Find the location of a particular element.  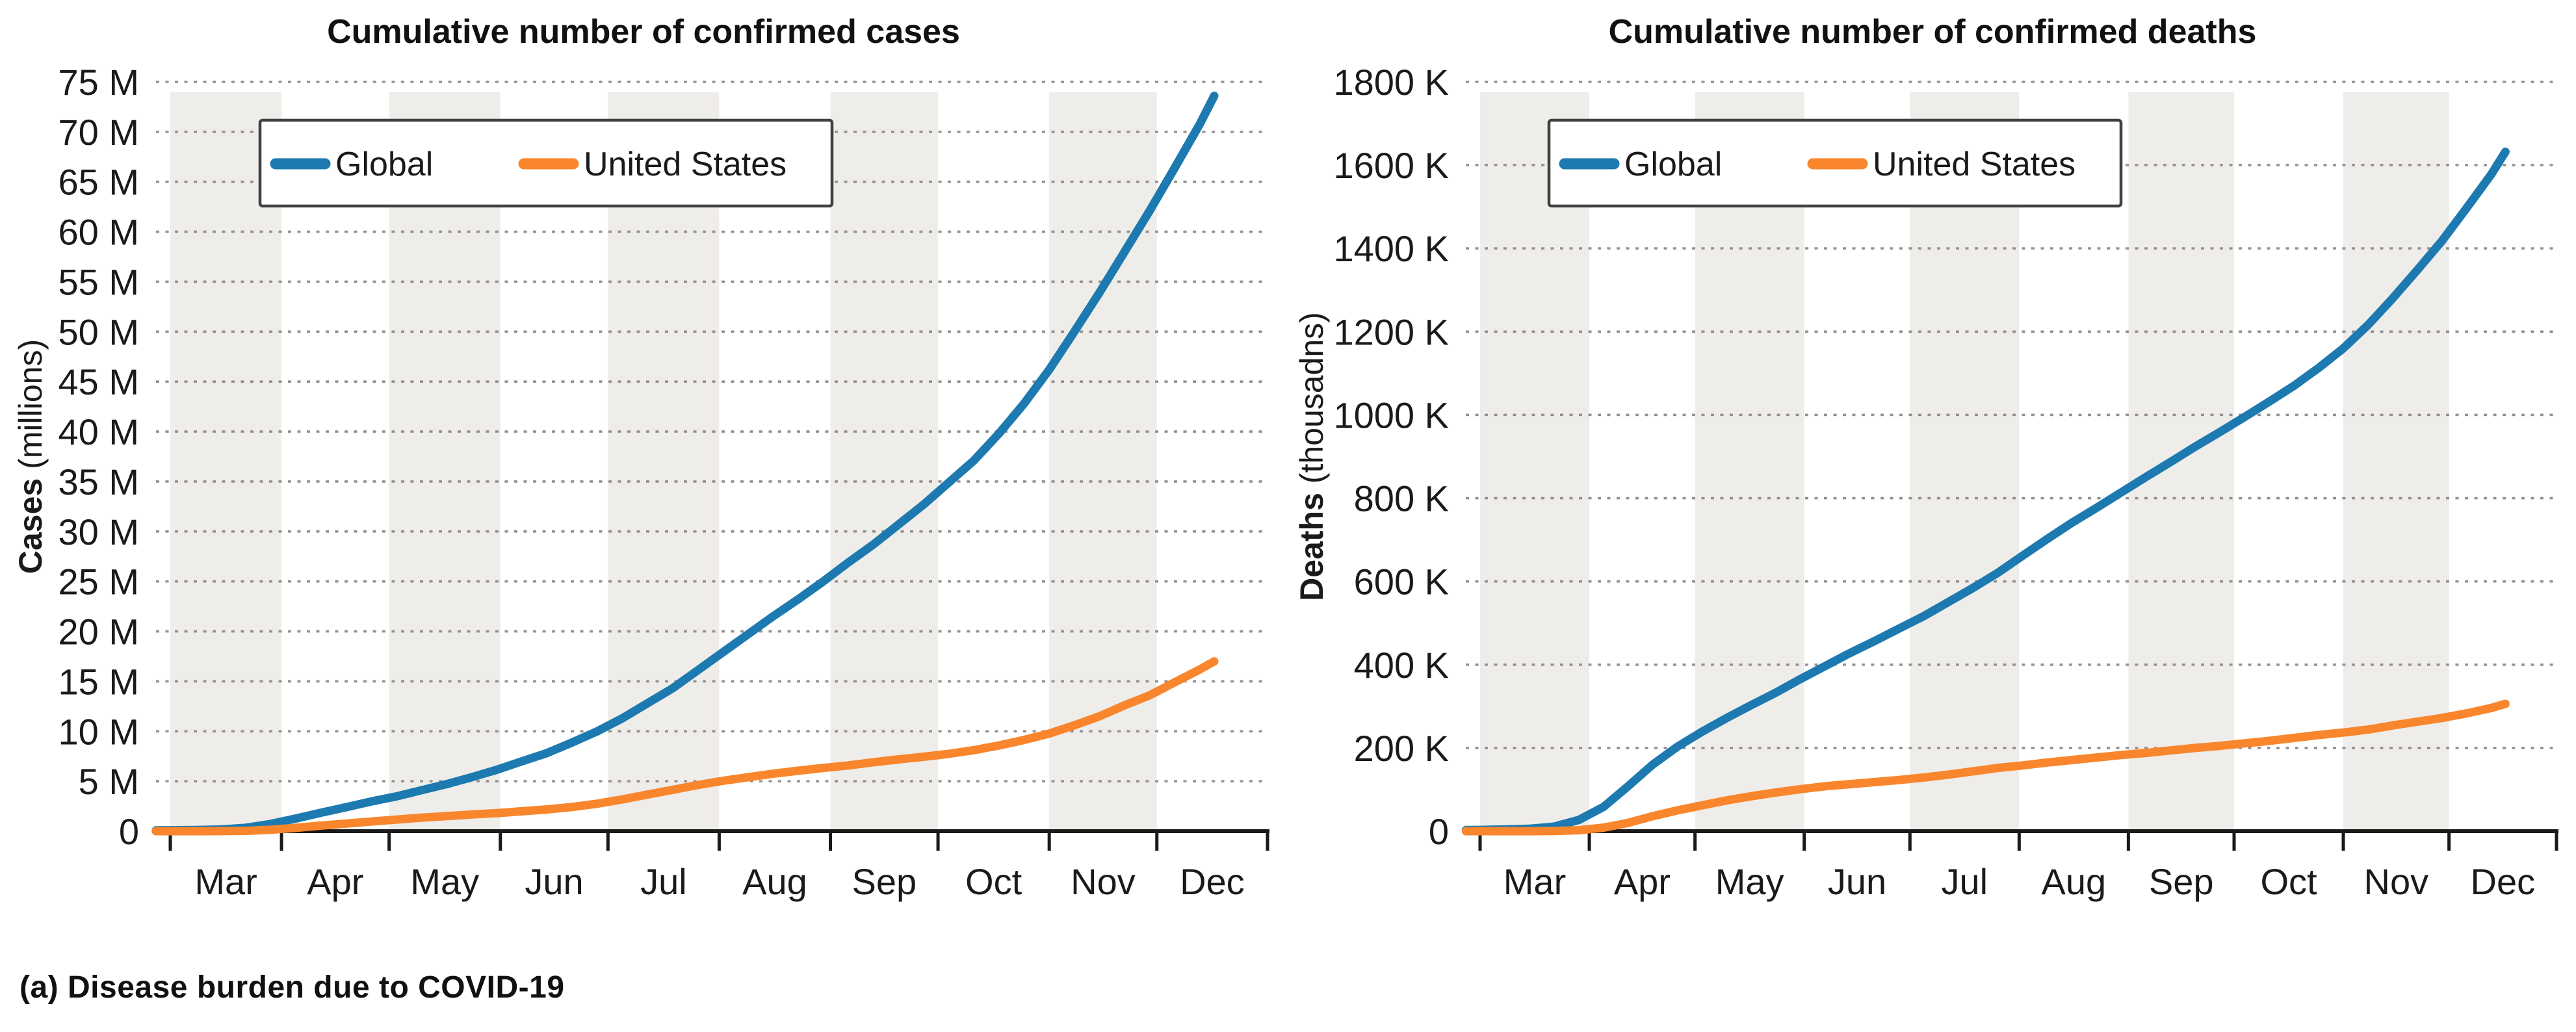

y-tick-label: 1000 K is located at coordinates (1392, 414).